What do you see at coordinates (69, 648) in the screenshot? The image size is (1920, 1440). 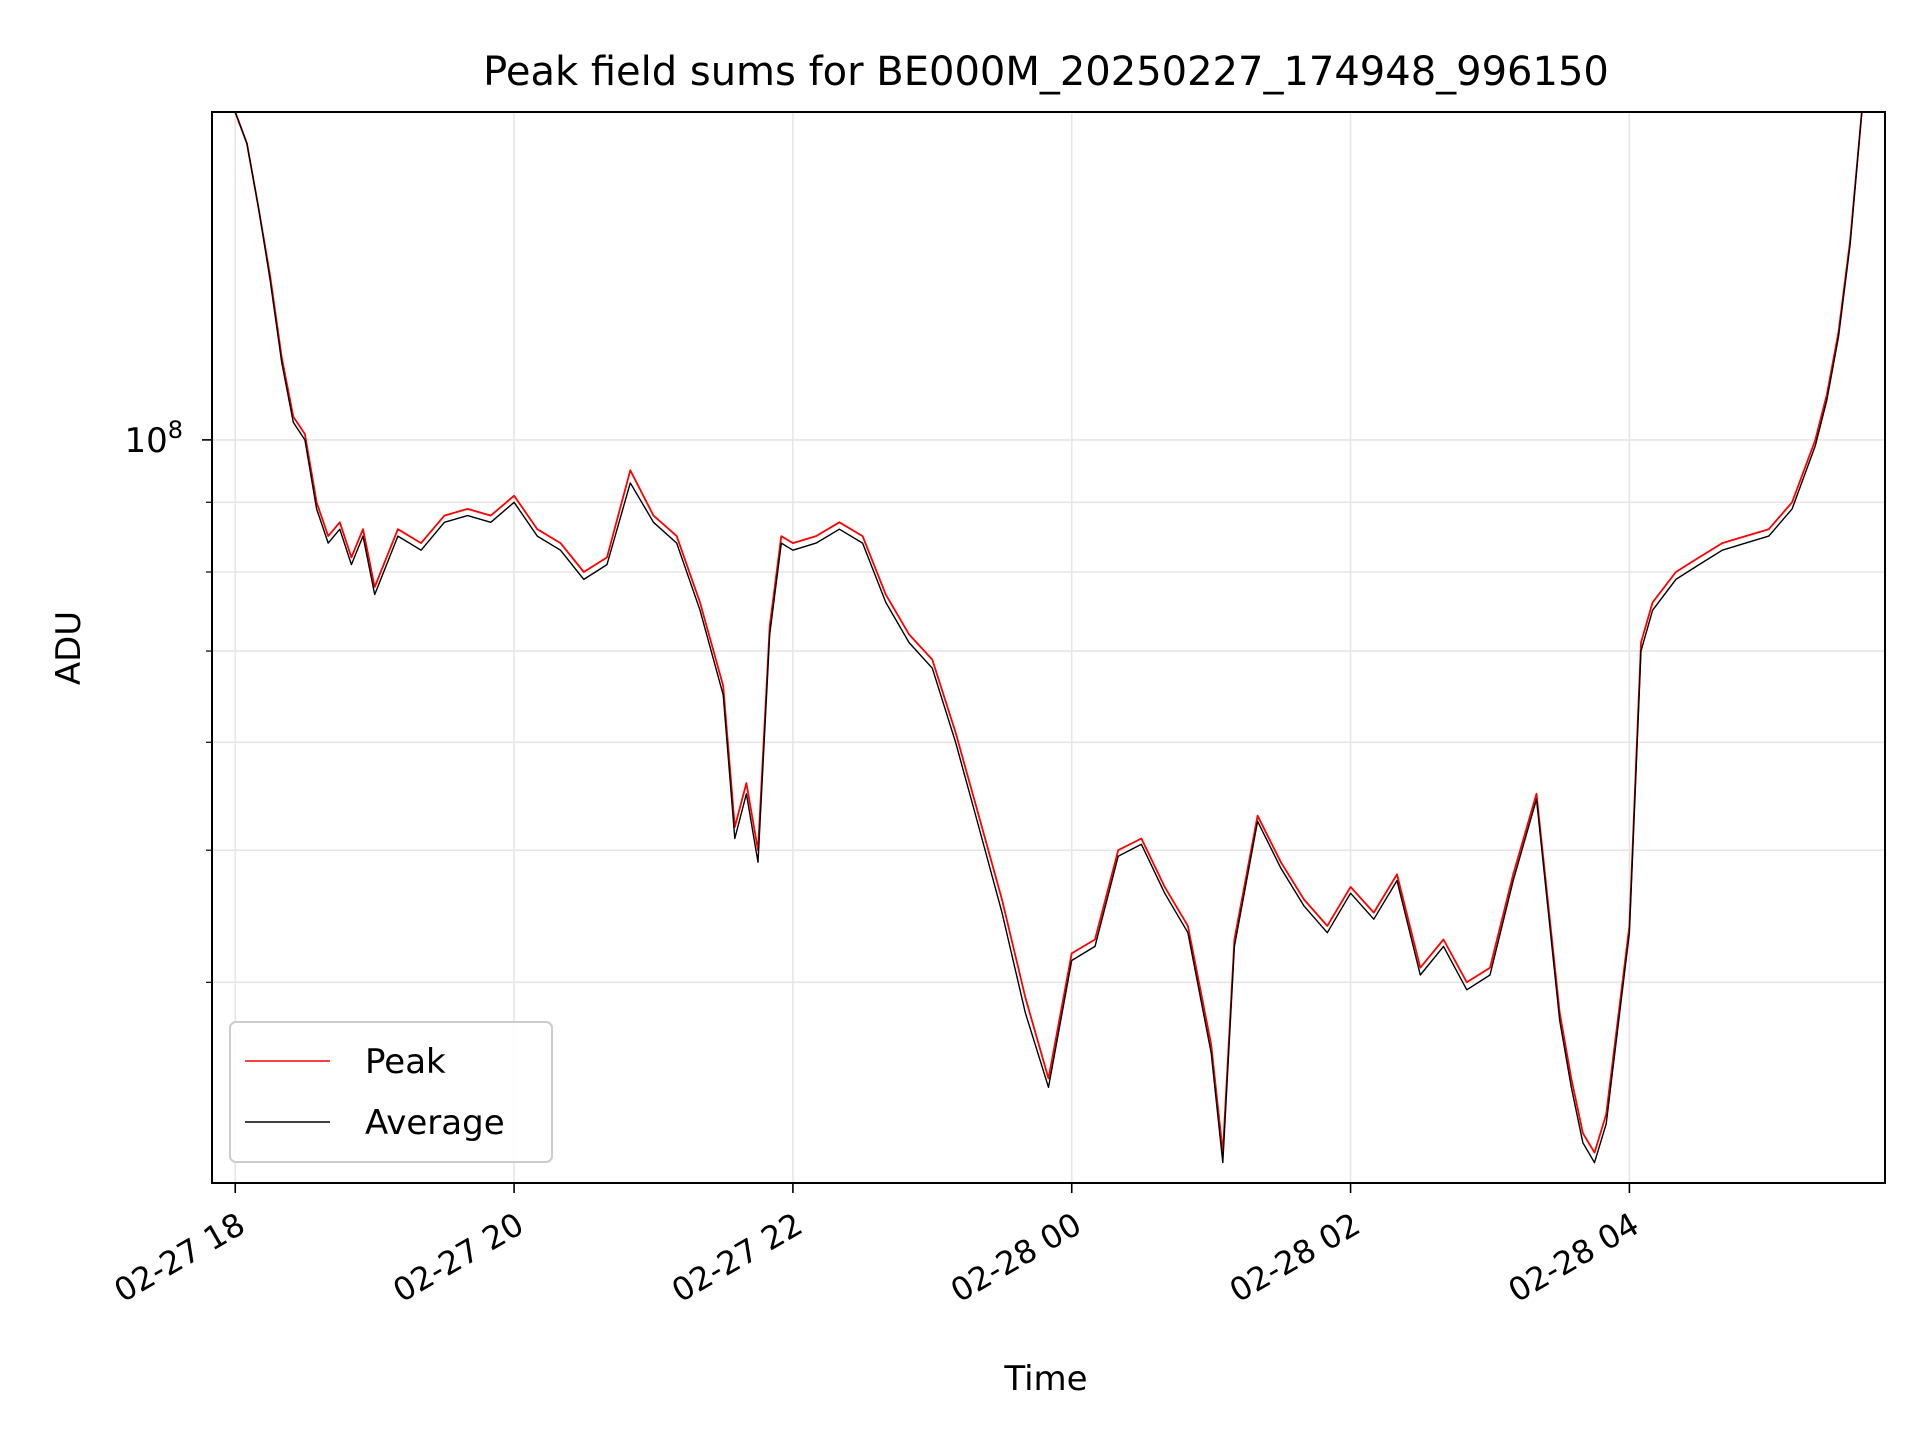 I see `y-axis-label: ADU` at bounding box center [69, 648].